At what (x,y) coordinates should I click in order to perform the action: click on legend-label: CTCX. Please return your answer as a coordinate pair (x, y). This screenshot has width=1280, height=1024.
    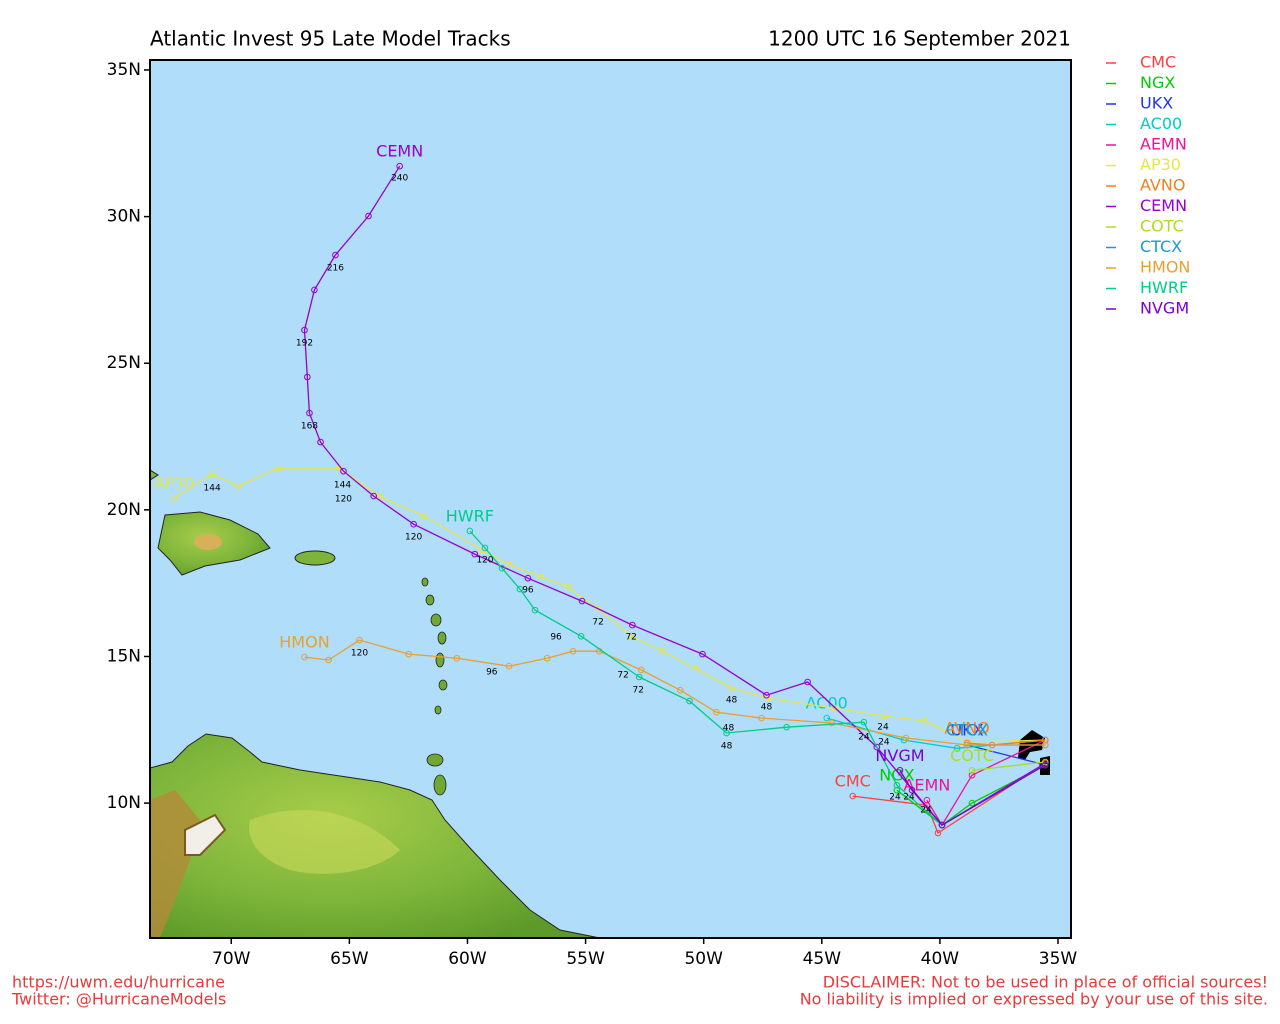
    Looking at the image, I should click on (1161, 246).